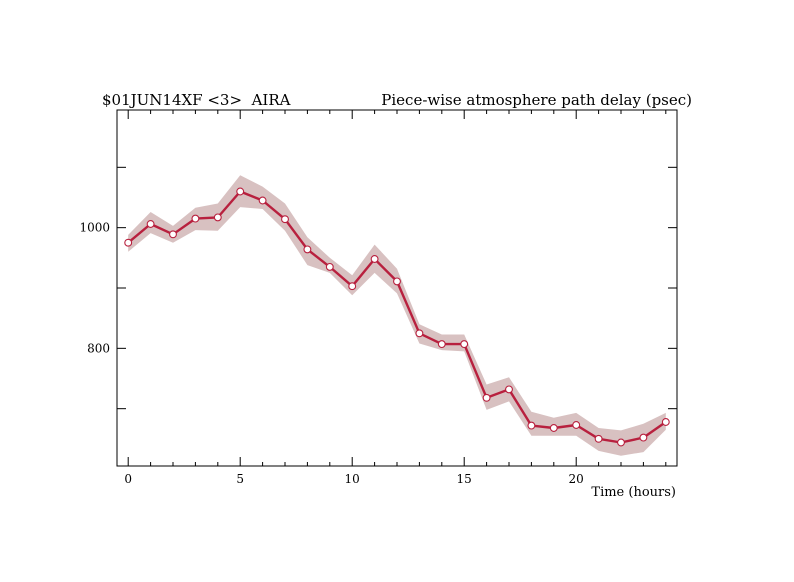 The height and width of the screenshot is (582, 794). I want to click on x-tick-label: 20, so click(576, 479).